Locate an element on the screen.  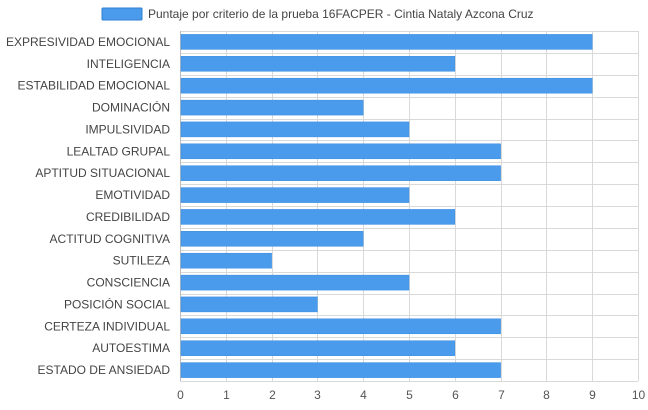
legend-swatch is located at coordinates (122, 14).